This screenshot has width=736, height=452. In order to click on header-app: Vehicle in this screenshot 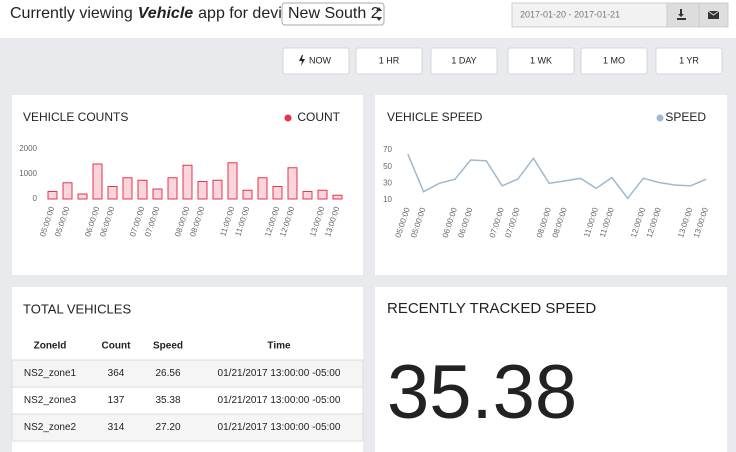, I will do `click(166, 13)`.